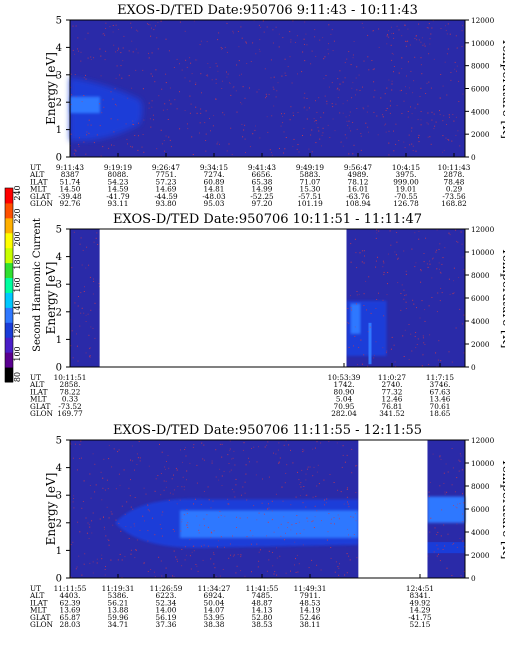  Describe the element at coordinates (39, 181) in the screenshot. I see `table-row-label: ILAT` at that location.